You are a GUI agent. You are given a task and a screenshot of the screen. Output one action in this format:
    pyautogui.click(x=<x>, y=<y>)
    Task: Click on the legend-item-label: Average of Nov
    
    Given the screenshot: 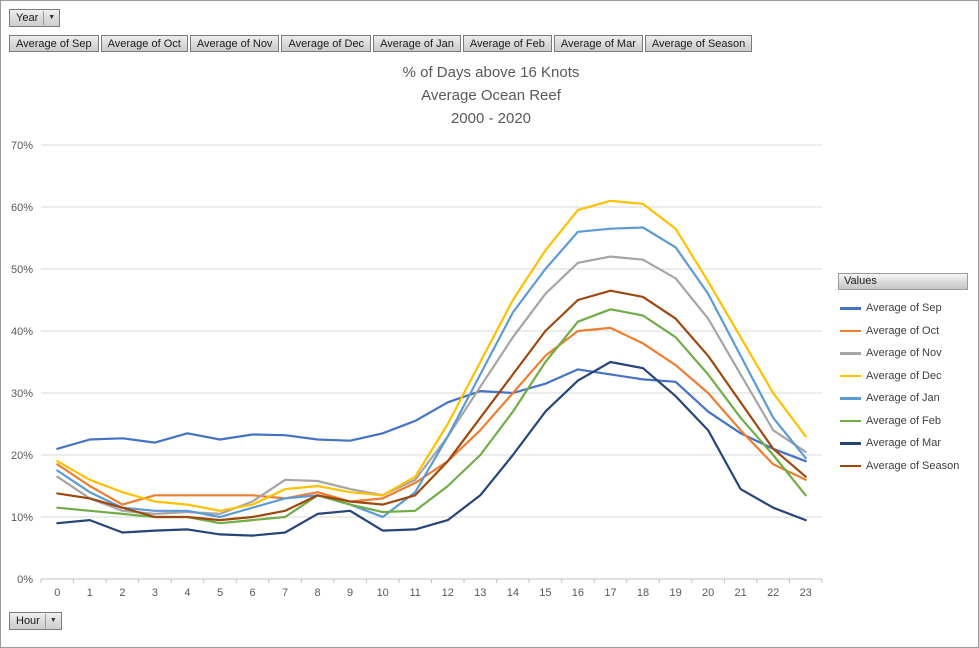 What is the action you would take?
    pyautogui.click(x=904, y=353)
    